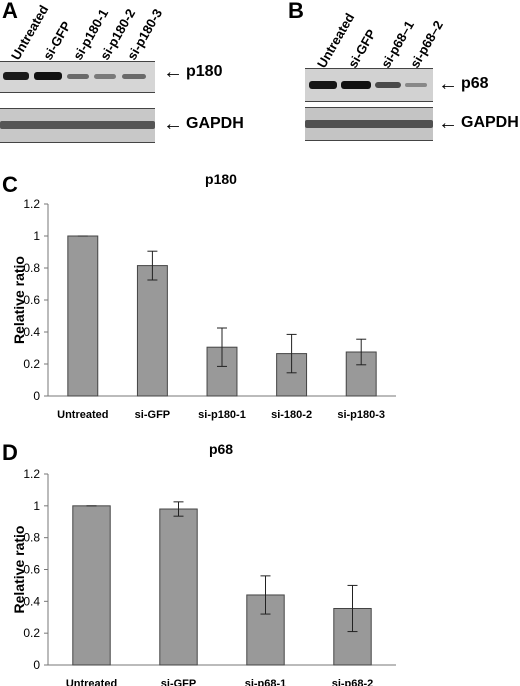  Describe the element at coordinates (291, 415) in the screenshot. I see `x-tick-label: si-180-2` at that location.